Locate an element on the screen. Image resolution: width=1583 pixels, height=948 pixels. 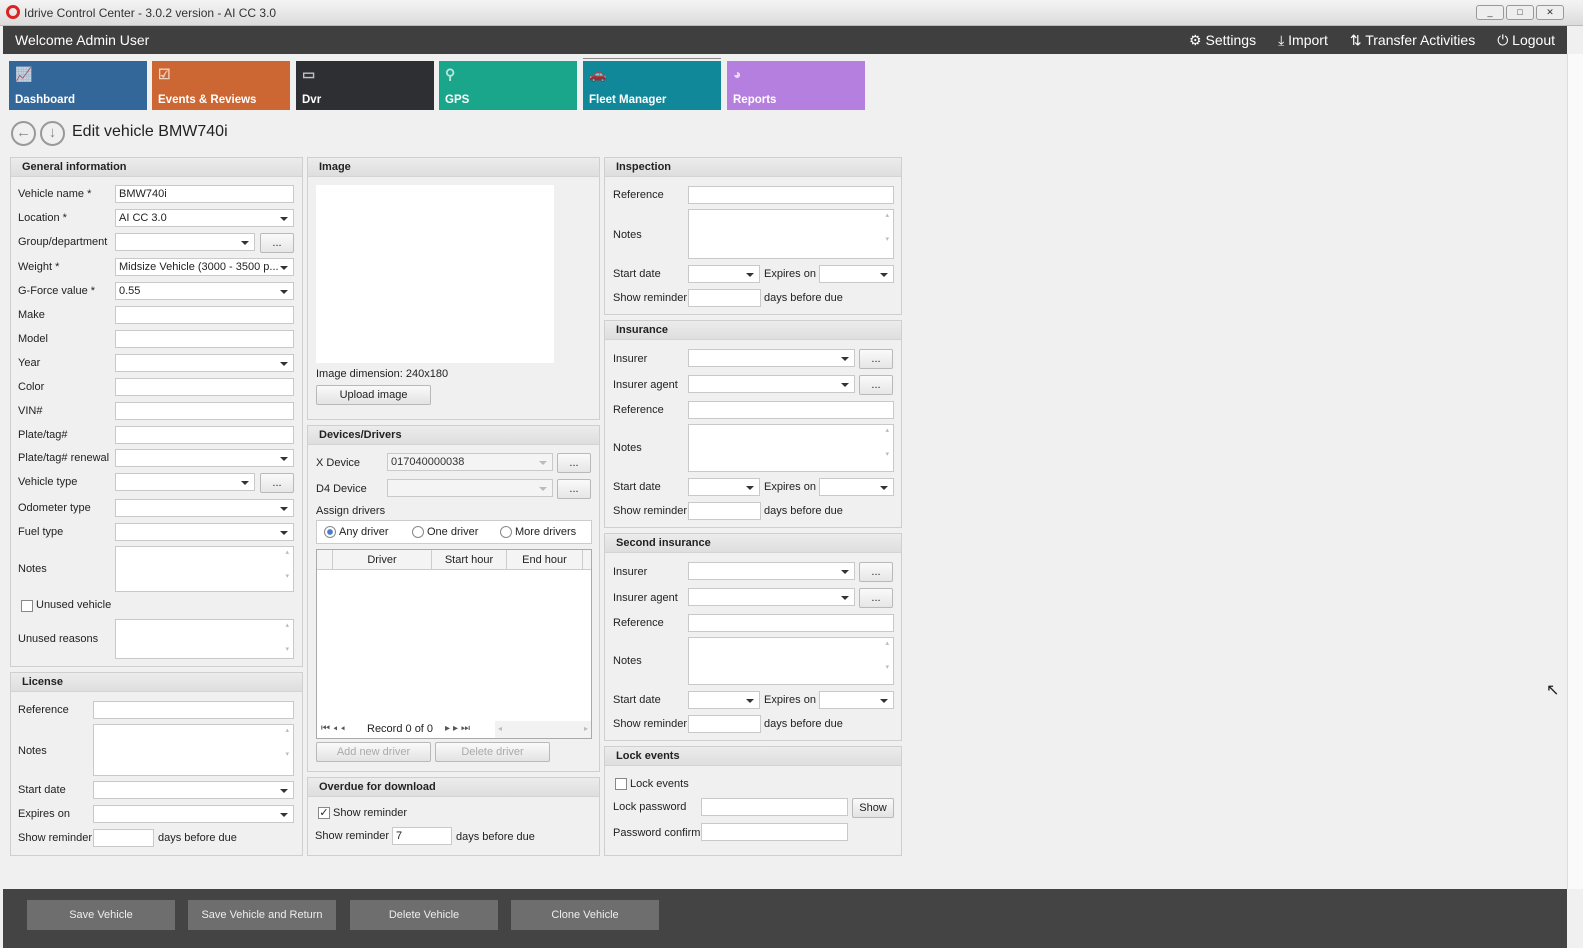
transfer-activities-link: ⇅ Transfer Activities is located at coordinates (1412, 39).